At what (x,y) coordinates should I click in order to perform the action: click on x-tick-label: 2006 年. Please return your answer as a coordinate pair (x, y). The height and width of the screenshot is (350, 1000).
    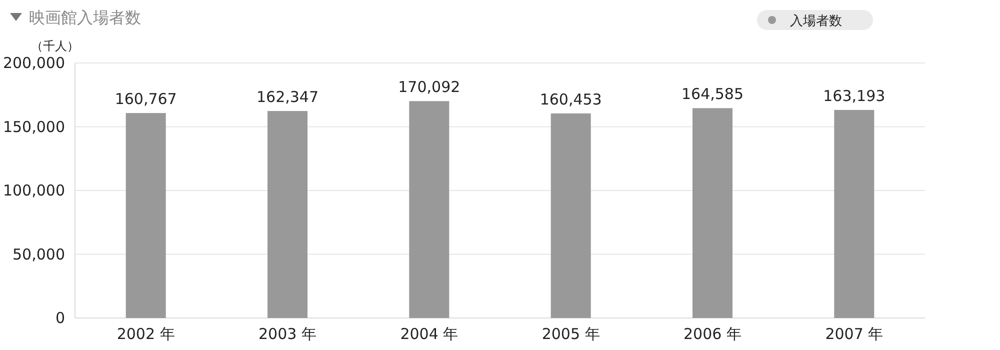
    Looking at the image, I should click on (713, 334).